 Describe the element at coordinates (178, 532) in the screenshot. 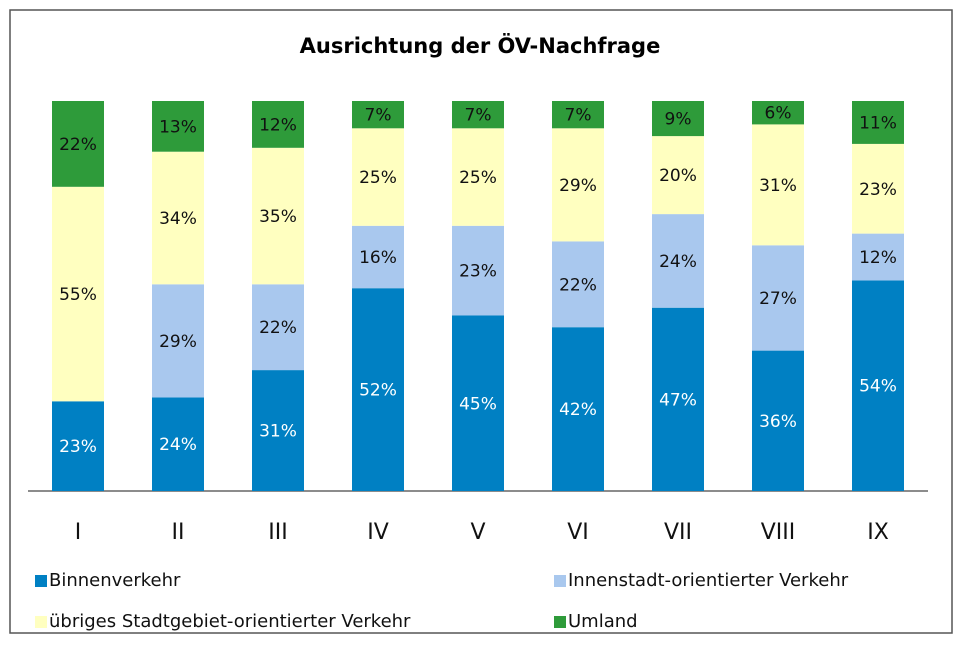

I see `x-tick-label: II` at that location.